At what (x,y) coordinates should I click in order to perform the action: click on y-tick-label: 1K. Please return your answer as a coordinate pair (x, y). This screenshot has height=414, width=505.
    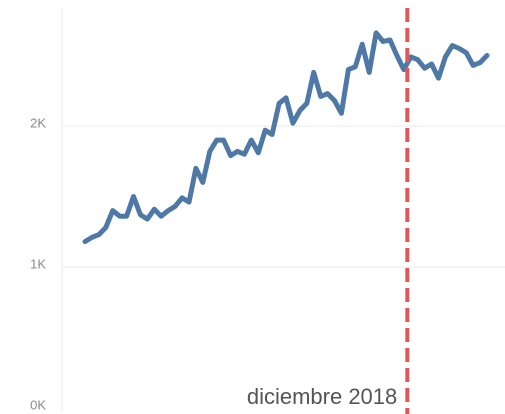
    Looking at the image, I should click on (38, 263).